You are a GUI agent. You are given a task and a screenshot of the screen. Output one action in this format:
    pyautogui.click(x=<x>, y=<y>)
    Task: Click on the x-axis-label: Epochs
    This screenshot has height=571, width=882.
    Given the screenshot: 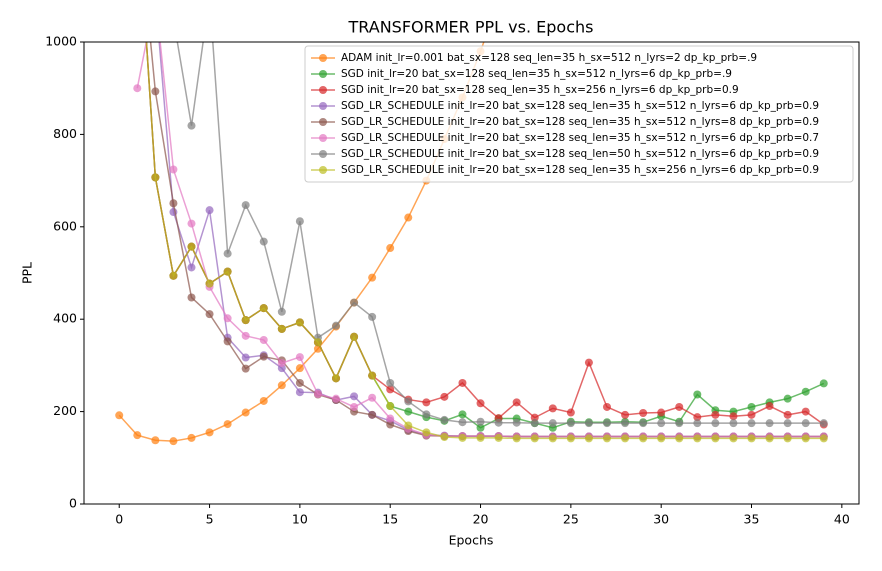 What is the action you would take?
    pyautogui.click(x=471, y=540)
    